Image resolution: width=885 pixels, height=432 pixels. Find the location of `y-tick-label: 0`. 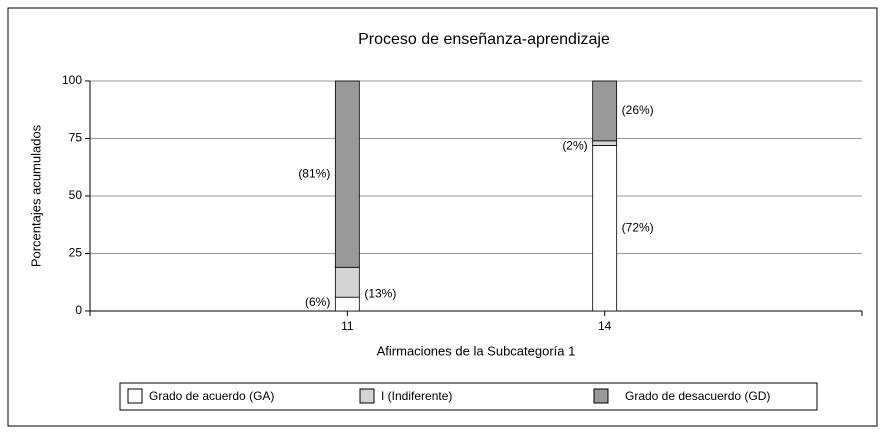

y-tick-label: 0 is located at coordinates (78, 310).